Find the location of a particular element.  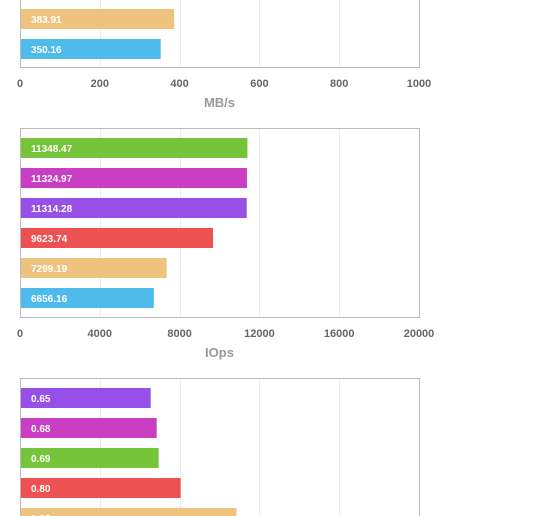

bar-value-label: 383.91 is located at coordinates (46, 20).